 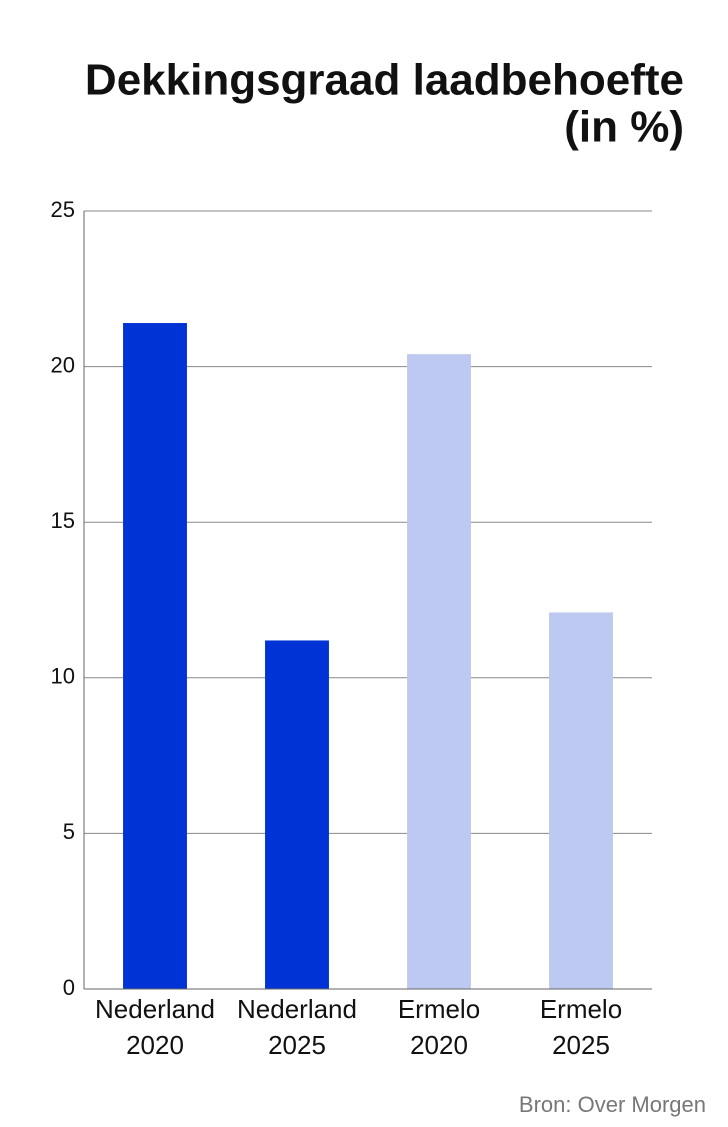 What do you see at coordinates (384, 80) in the screenshot?
I see `chart-title: Dekkingsgraad laadbehoefte` at bounding box center [384, 80].